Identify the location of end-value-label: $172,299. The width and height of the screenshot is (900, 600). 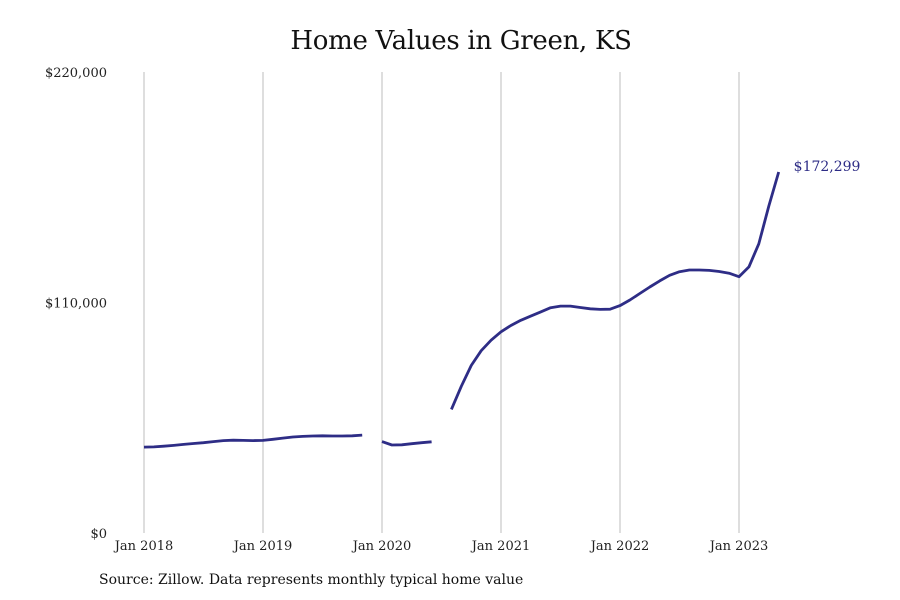
(827, 167).